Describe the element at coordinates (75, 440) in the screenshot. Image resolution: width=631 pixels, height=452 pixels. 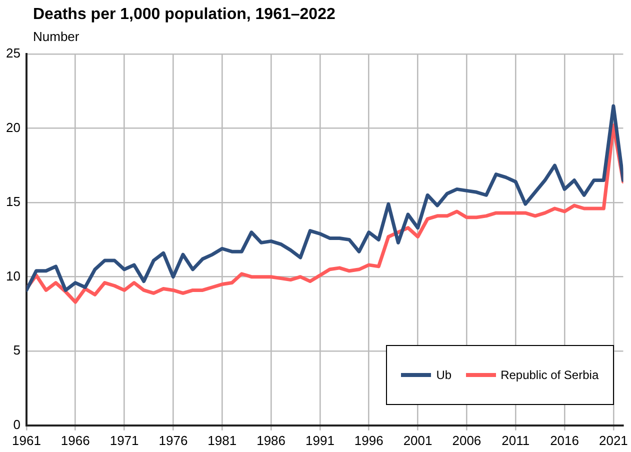
I see `x-tick-label: 1966` at that location.